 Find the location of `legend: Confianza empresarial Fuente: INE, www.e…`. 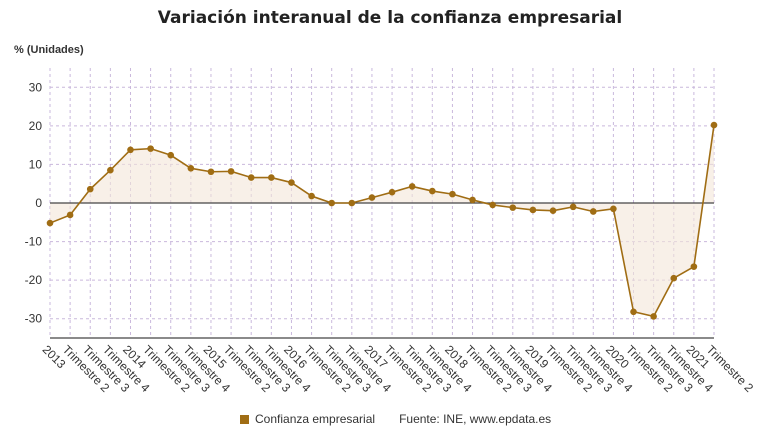

legend: Confianza empresarial Fuente: INE, www.e… is located at coordinates (395, 419).